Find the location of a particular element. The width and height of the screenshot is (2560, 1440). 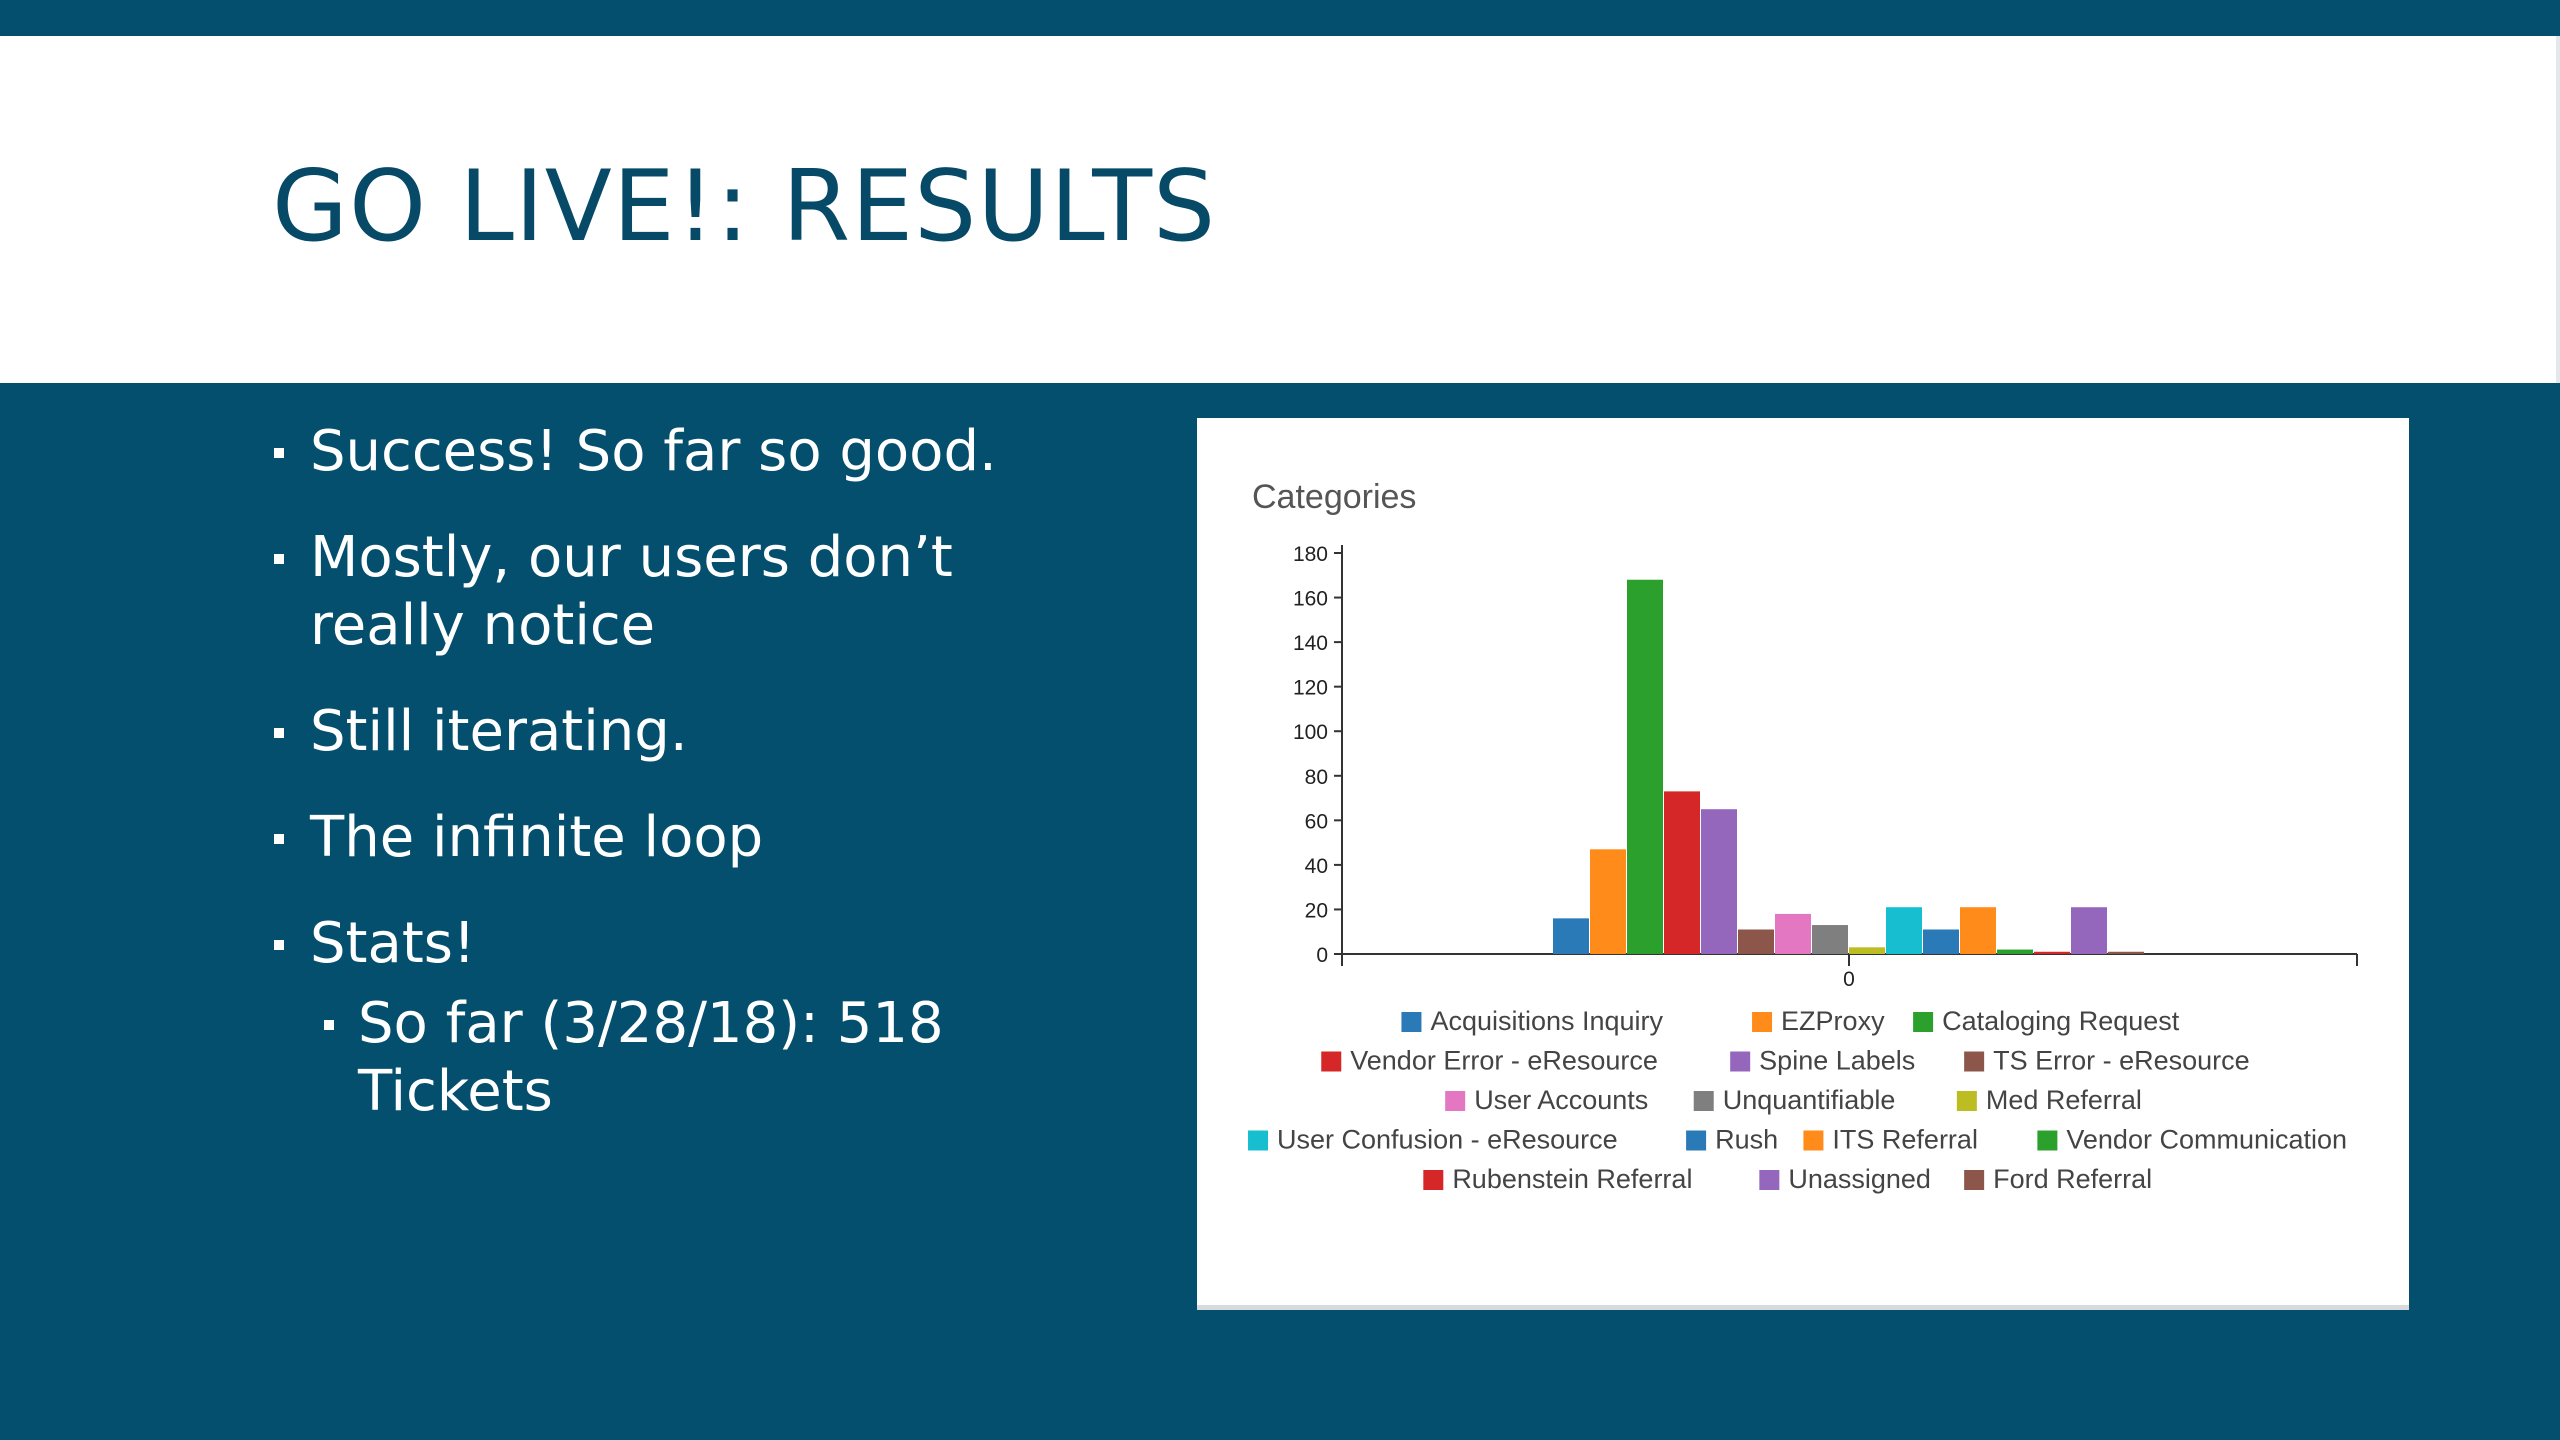

slide-title: GO LIVE!: RESULTS is located at coordinates (744, 207).